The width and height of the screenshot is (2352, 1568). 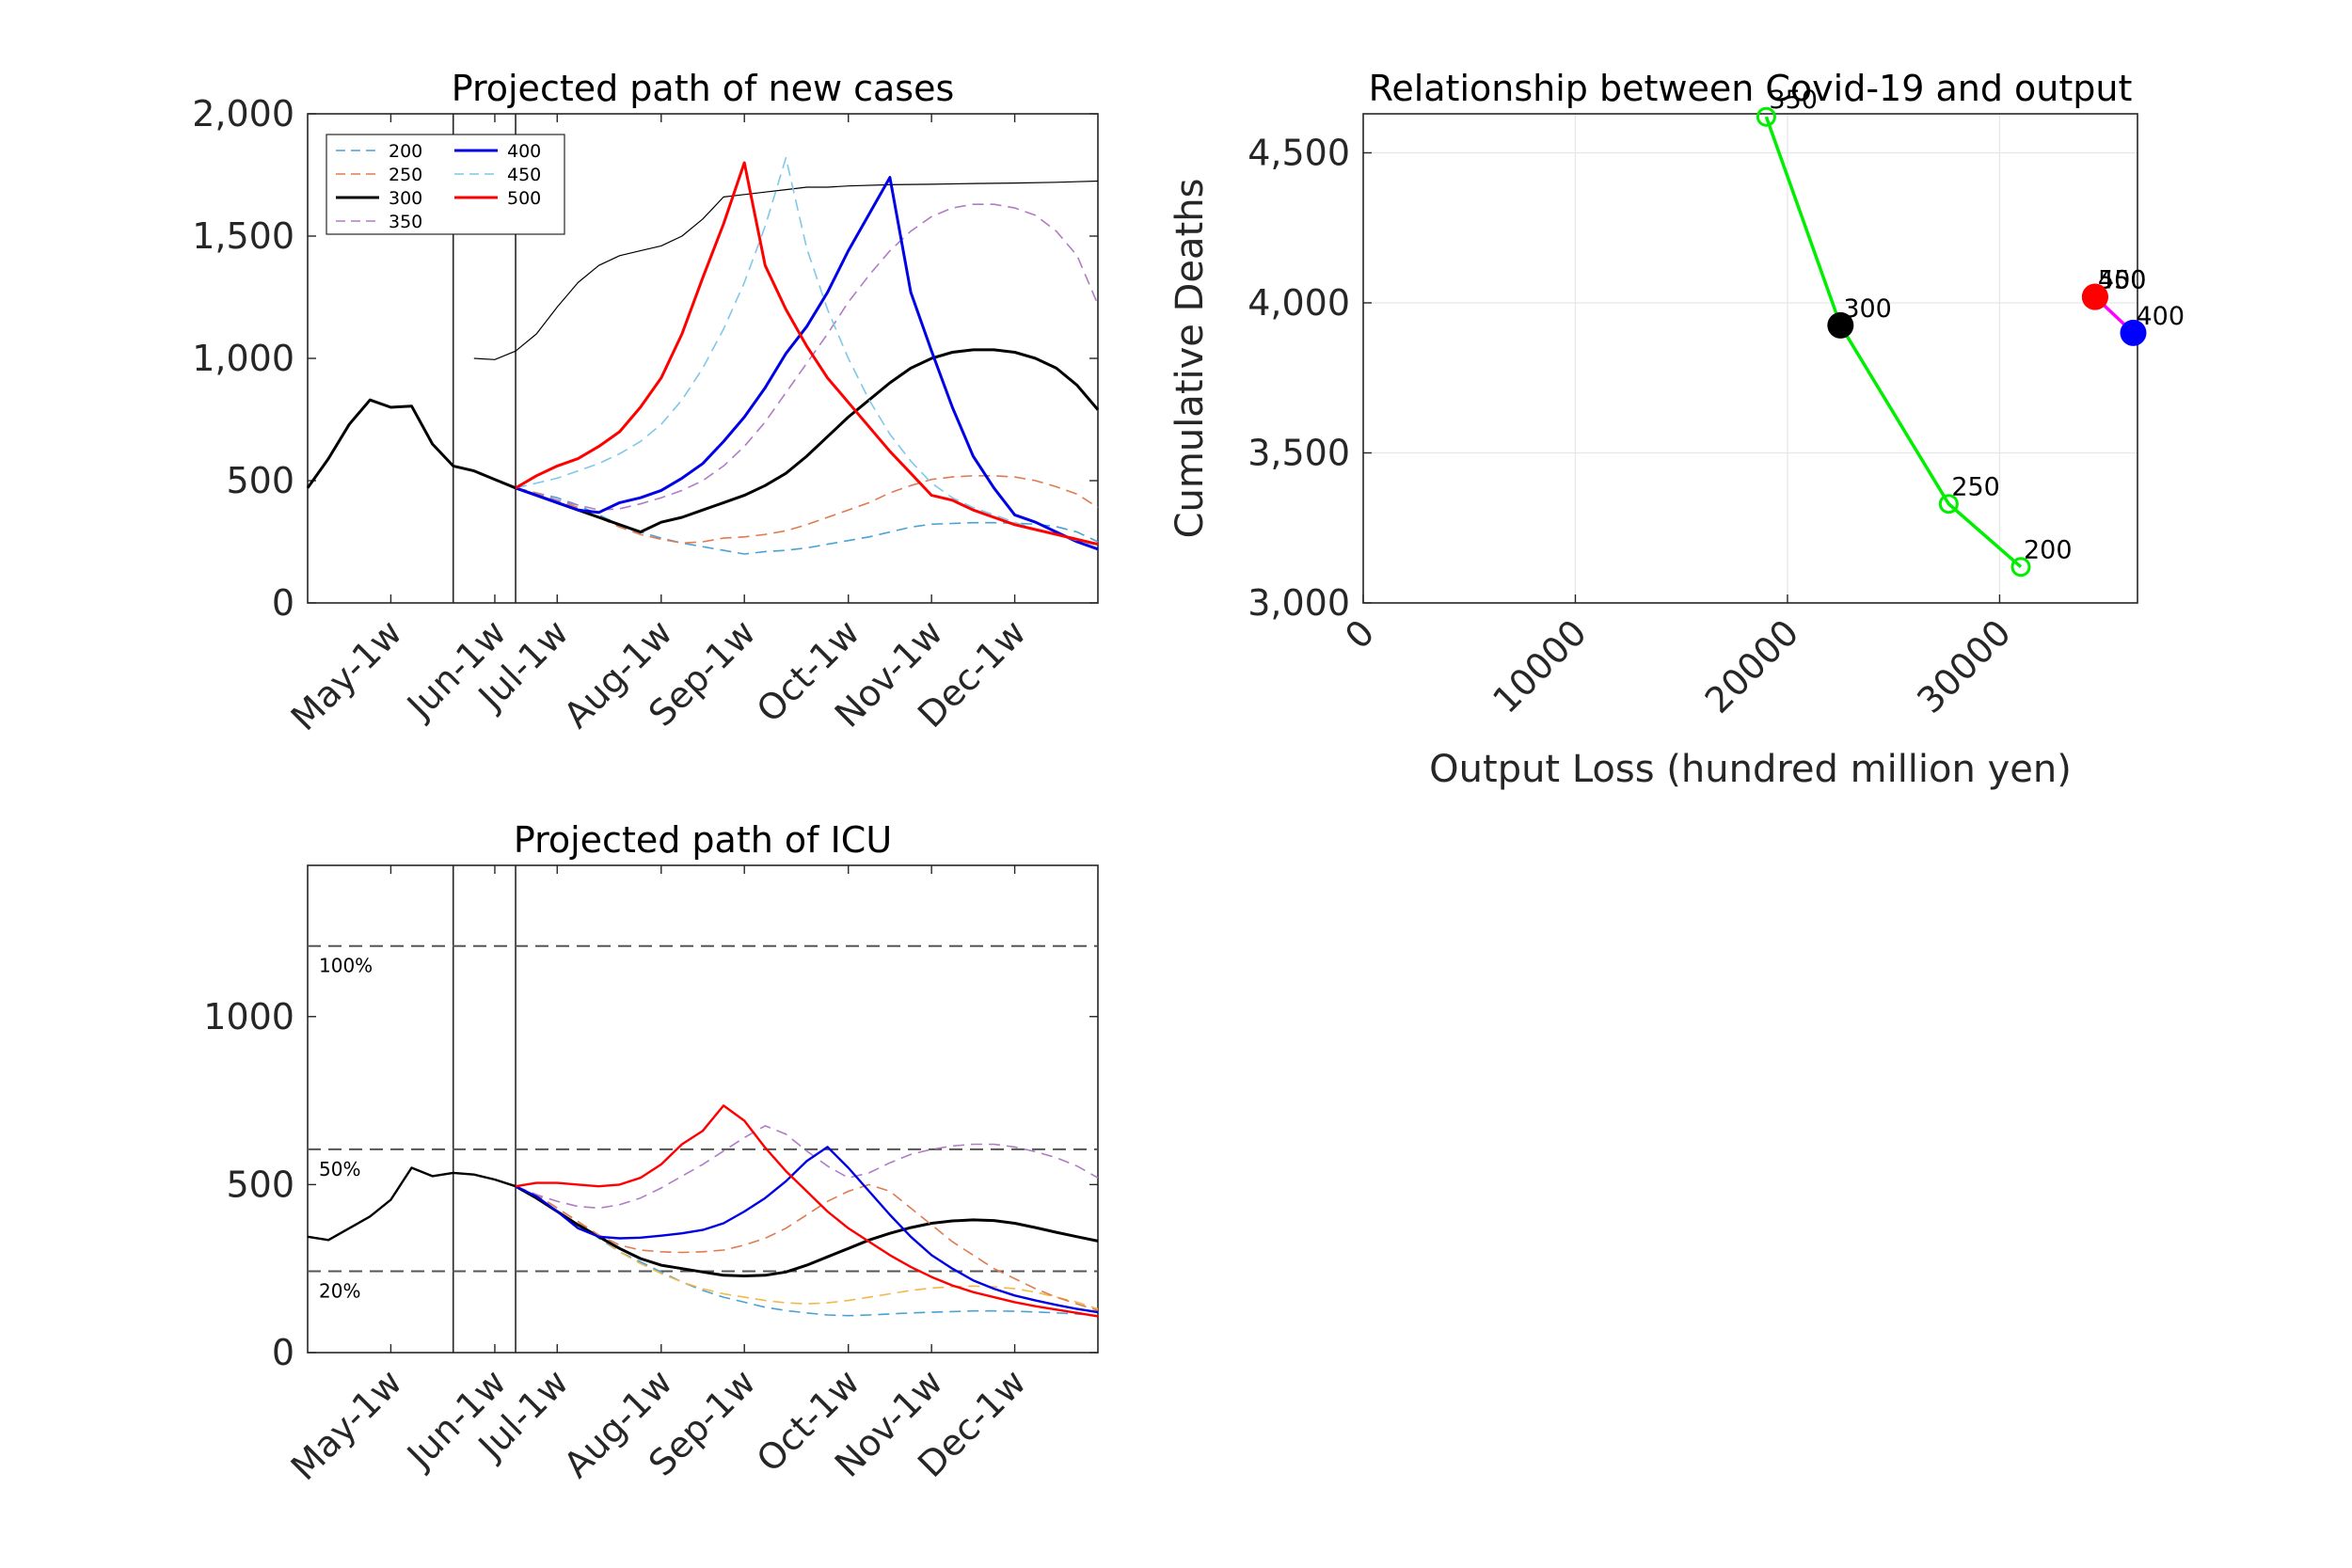 What do you see at coordinates (2048, 550) in the screenshot?
I see `point-label: 200` at bounding box center [2048, 550].